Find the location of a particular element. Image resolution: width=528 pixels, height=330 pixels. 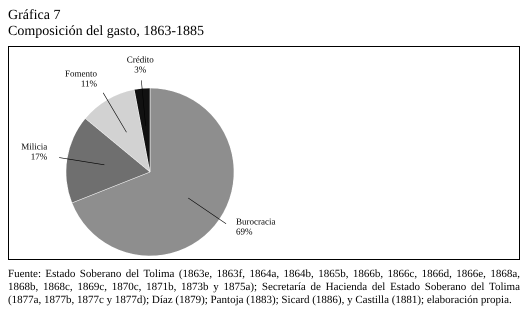

slice-label: Milicia is located at coordinates (34, 147).